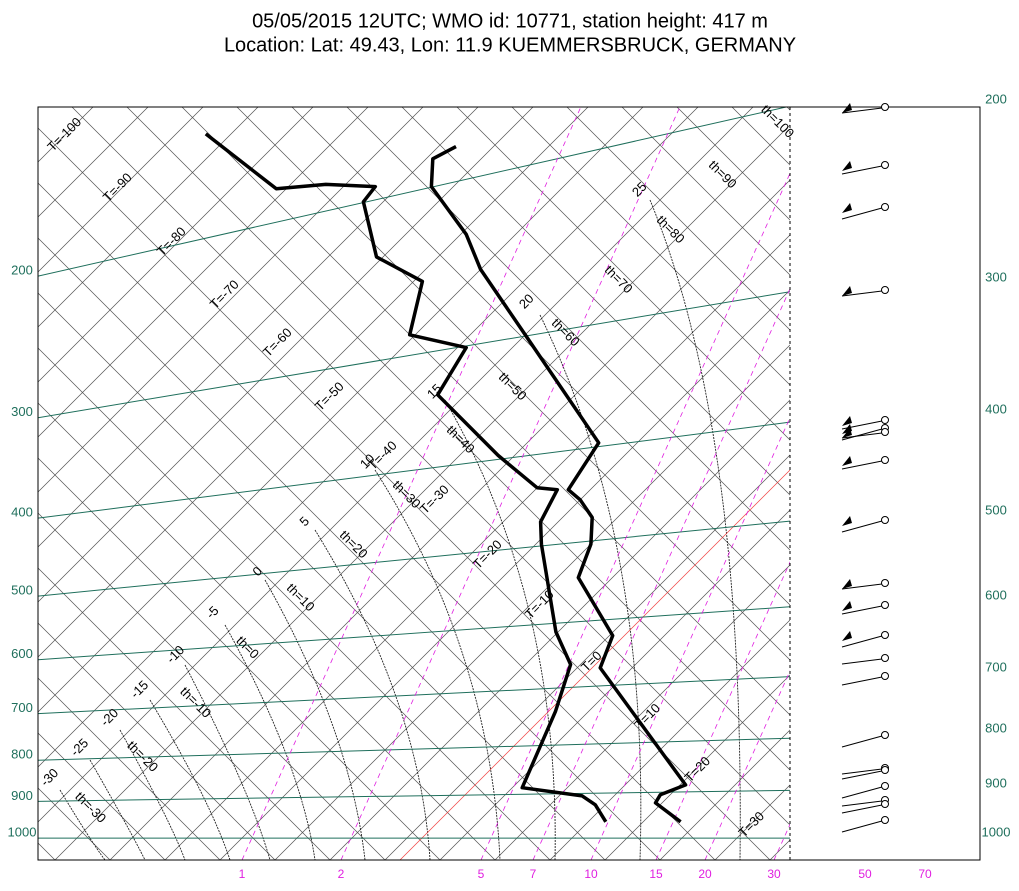 The width and height of the screenshot is (1019, 891). Describe the element at coordinates (619, 279) in the screenshot. I see `dry-adiabat-label: th=70` at that location.